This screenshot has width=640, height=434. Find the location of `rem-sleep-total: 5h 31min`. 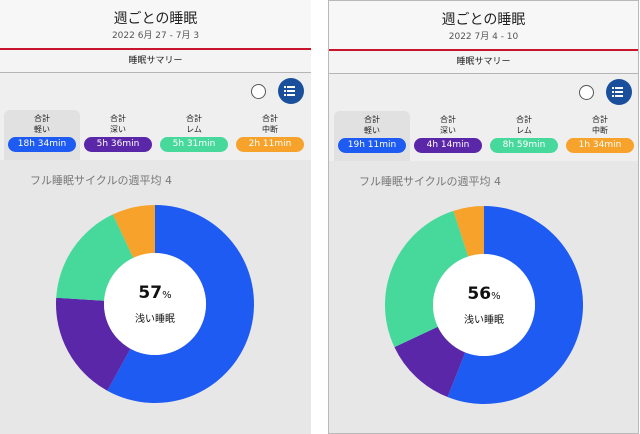

rem-sleep-total: 5h 31min is located at coordinates (194, 144).